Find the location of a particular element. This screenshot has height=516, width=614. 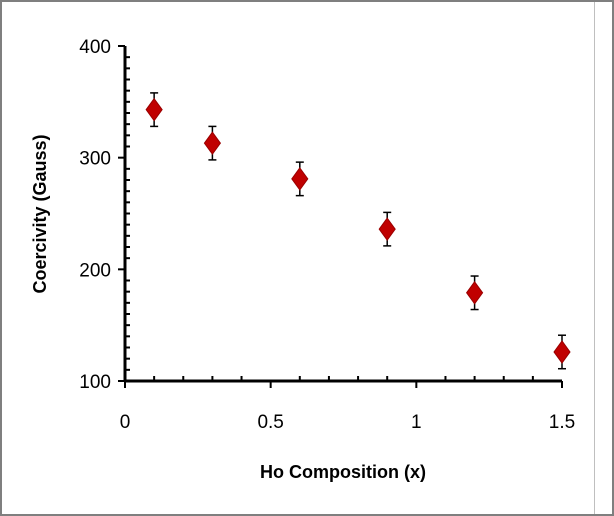

x-tick-label: 1.5 is located at coordinates (562, 422).